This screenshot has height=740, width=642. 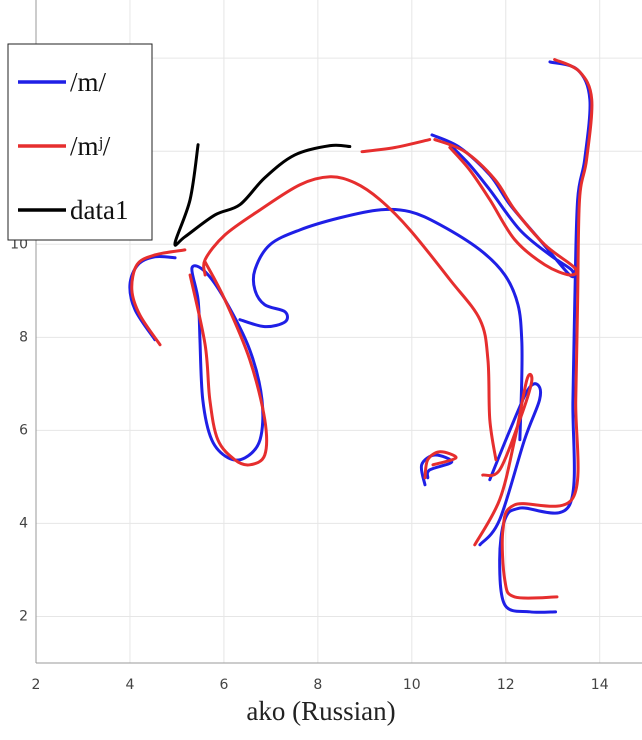 I want to click on x-tick-label: 14, so click(x=600, y=685).